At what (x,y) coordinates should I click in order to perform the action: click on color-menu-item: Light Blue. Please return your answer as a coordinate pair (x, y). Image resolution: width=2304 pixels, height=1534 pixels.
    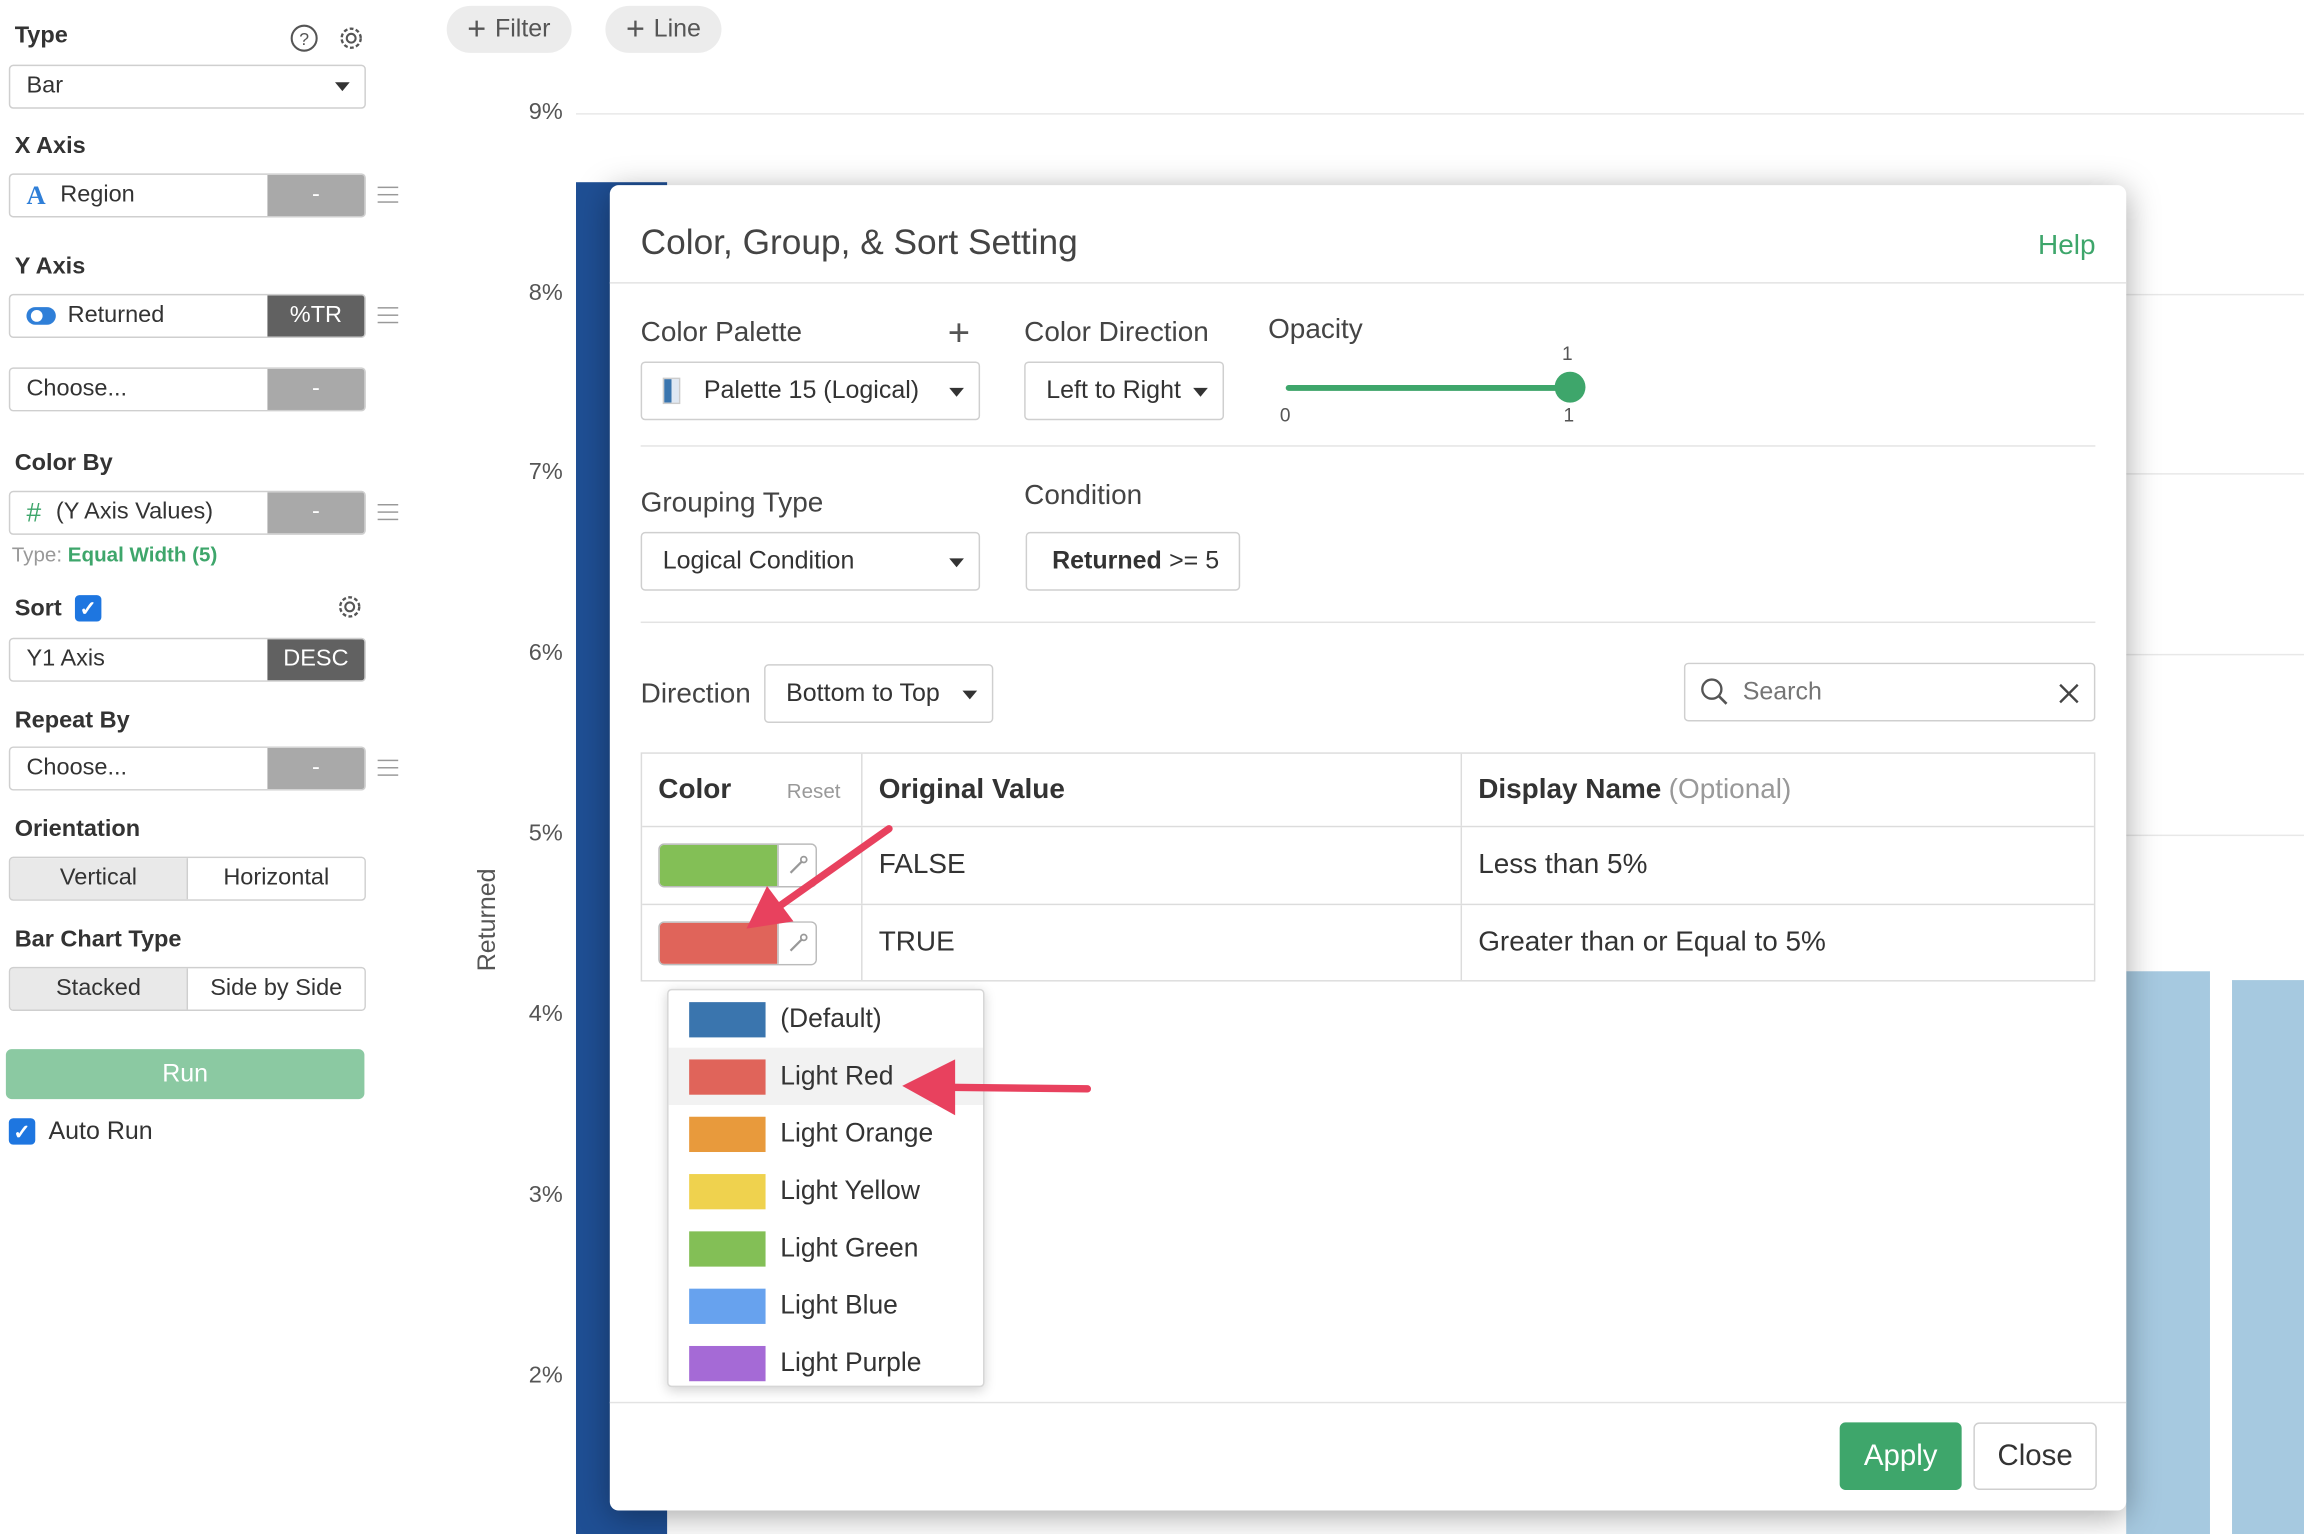
    Looking at the image, I should click on (826, 1305).